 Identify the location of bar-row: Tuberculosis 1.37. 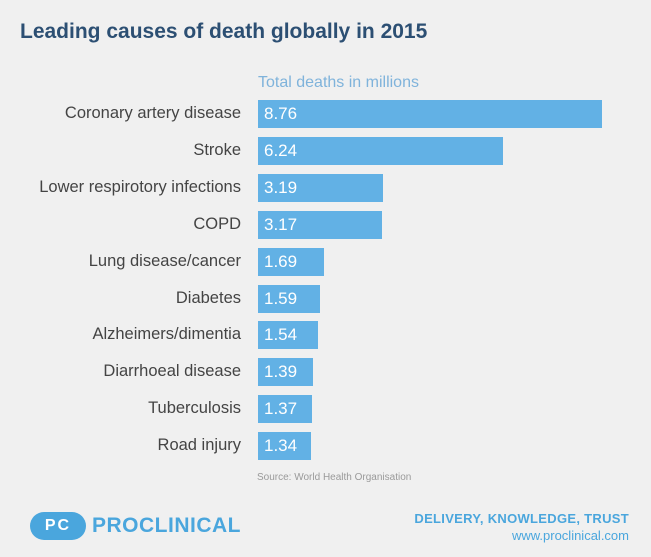
(325, 409).